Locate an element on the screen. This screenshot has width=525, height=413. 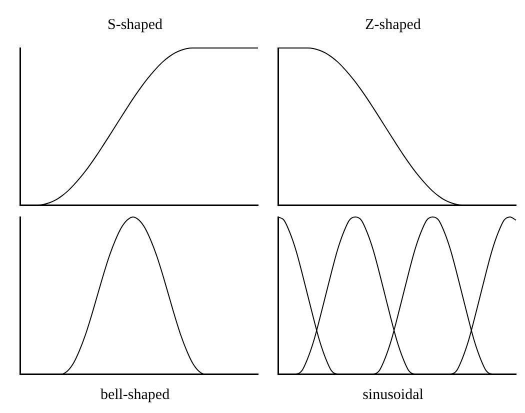
text: sinusoidal is located at coordinates (393, 394).